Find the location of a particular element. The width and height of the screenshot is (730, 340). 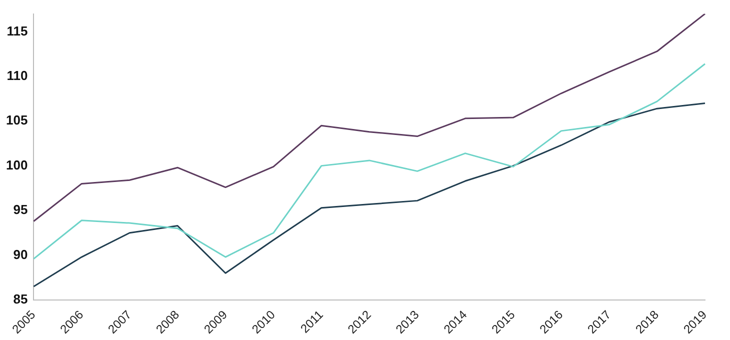

y-tick-label: 90 is located at coordinates (20, 254).